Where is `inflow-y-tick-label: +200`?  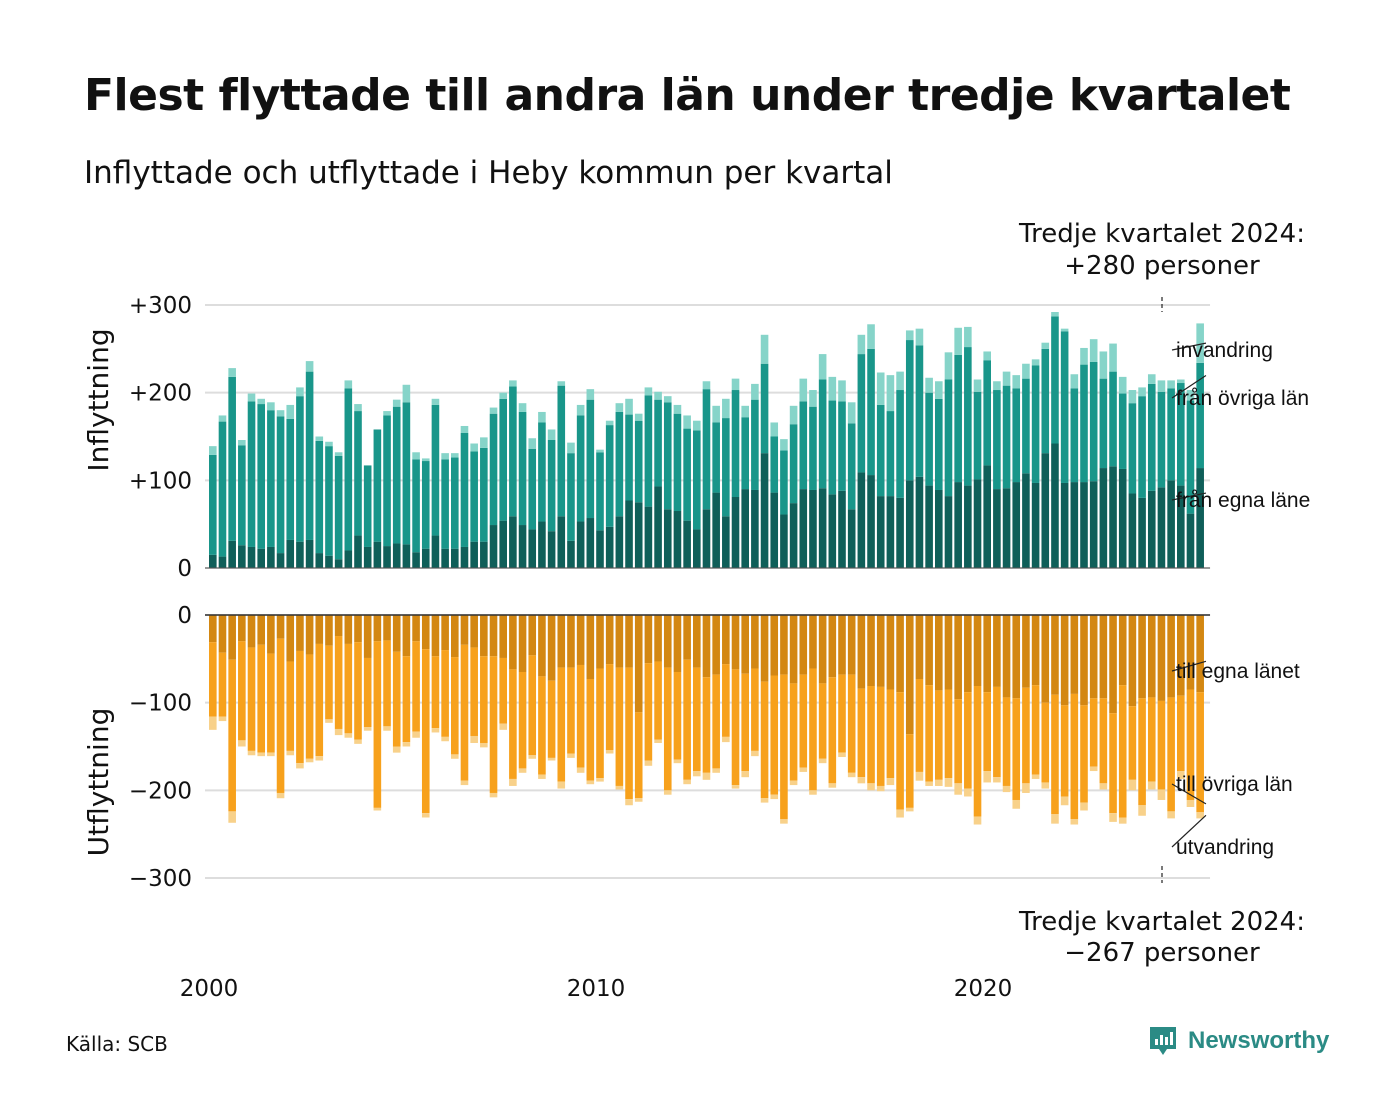 inflow-y-tick-label: +200 is located at coordinates (160, 394).